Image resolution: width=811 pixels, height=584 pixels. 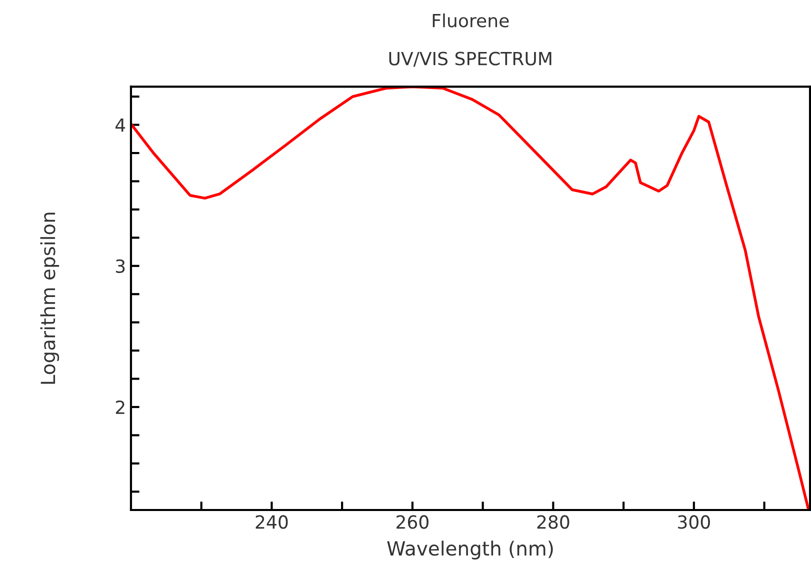 What do you see at coordinates (412, 522) in the screenshot?
I see `x-tick-label: 260` at bounding box center [412, 522].